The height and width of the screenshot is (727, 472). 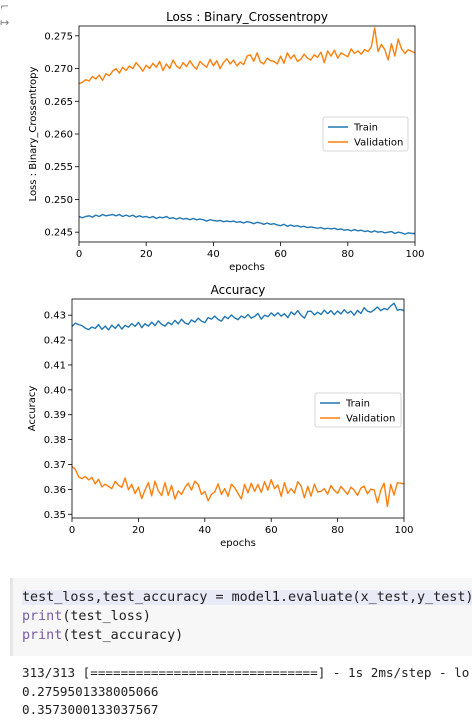 I want to click on y-tick-label: 0.265, so click(x=58, y=102).